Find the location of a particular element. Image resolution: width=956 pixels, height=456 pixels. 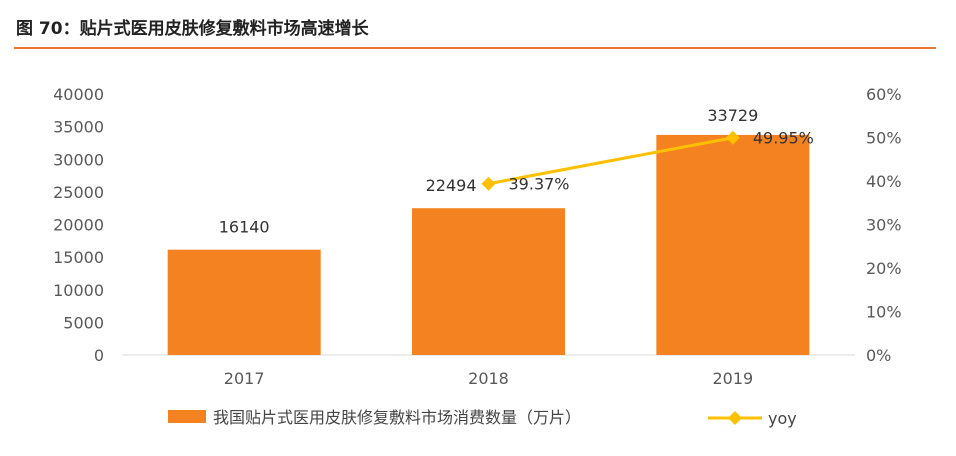

y2-tick-label: 20% is located at coordinates (884, 268).